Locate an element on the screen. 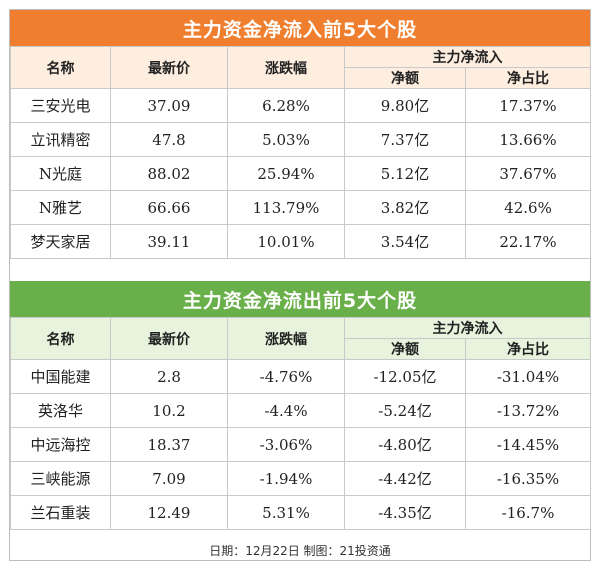 The width and height of the screenshot is (600, 567). cell-ratio: -31.04% is located at coordinates (528, 376).